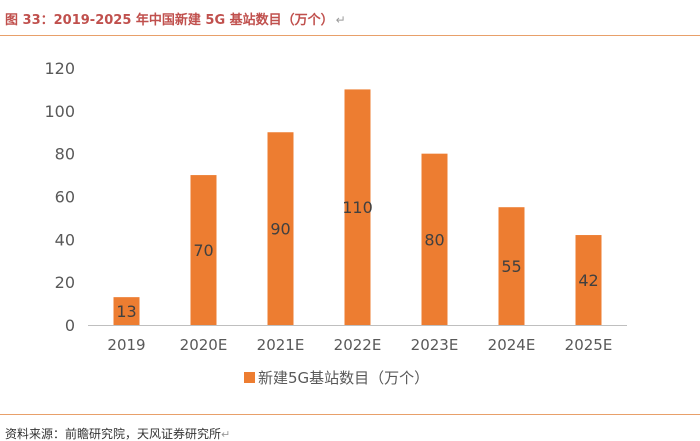  Describe the element at coordinates (350, 35) in the screenshot. I see `title-divider` at that location.